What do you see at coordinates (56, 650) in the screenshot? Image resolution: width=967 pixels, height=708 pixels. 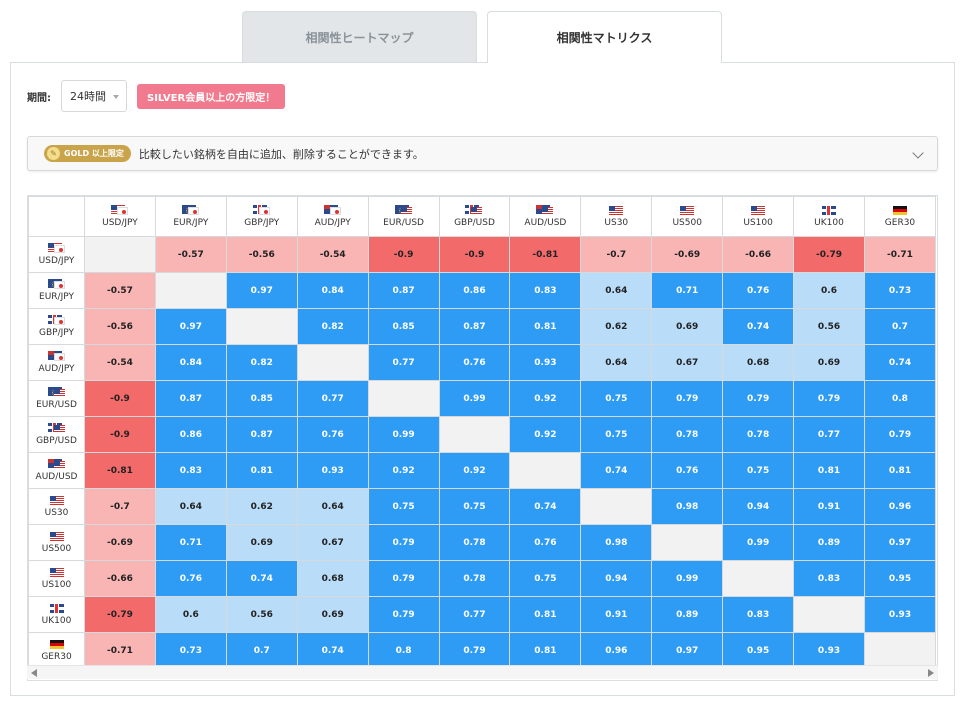 I see `row-header-ger30: GER30` at bounding box center [56, 650].